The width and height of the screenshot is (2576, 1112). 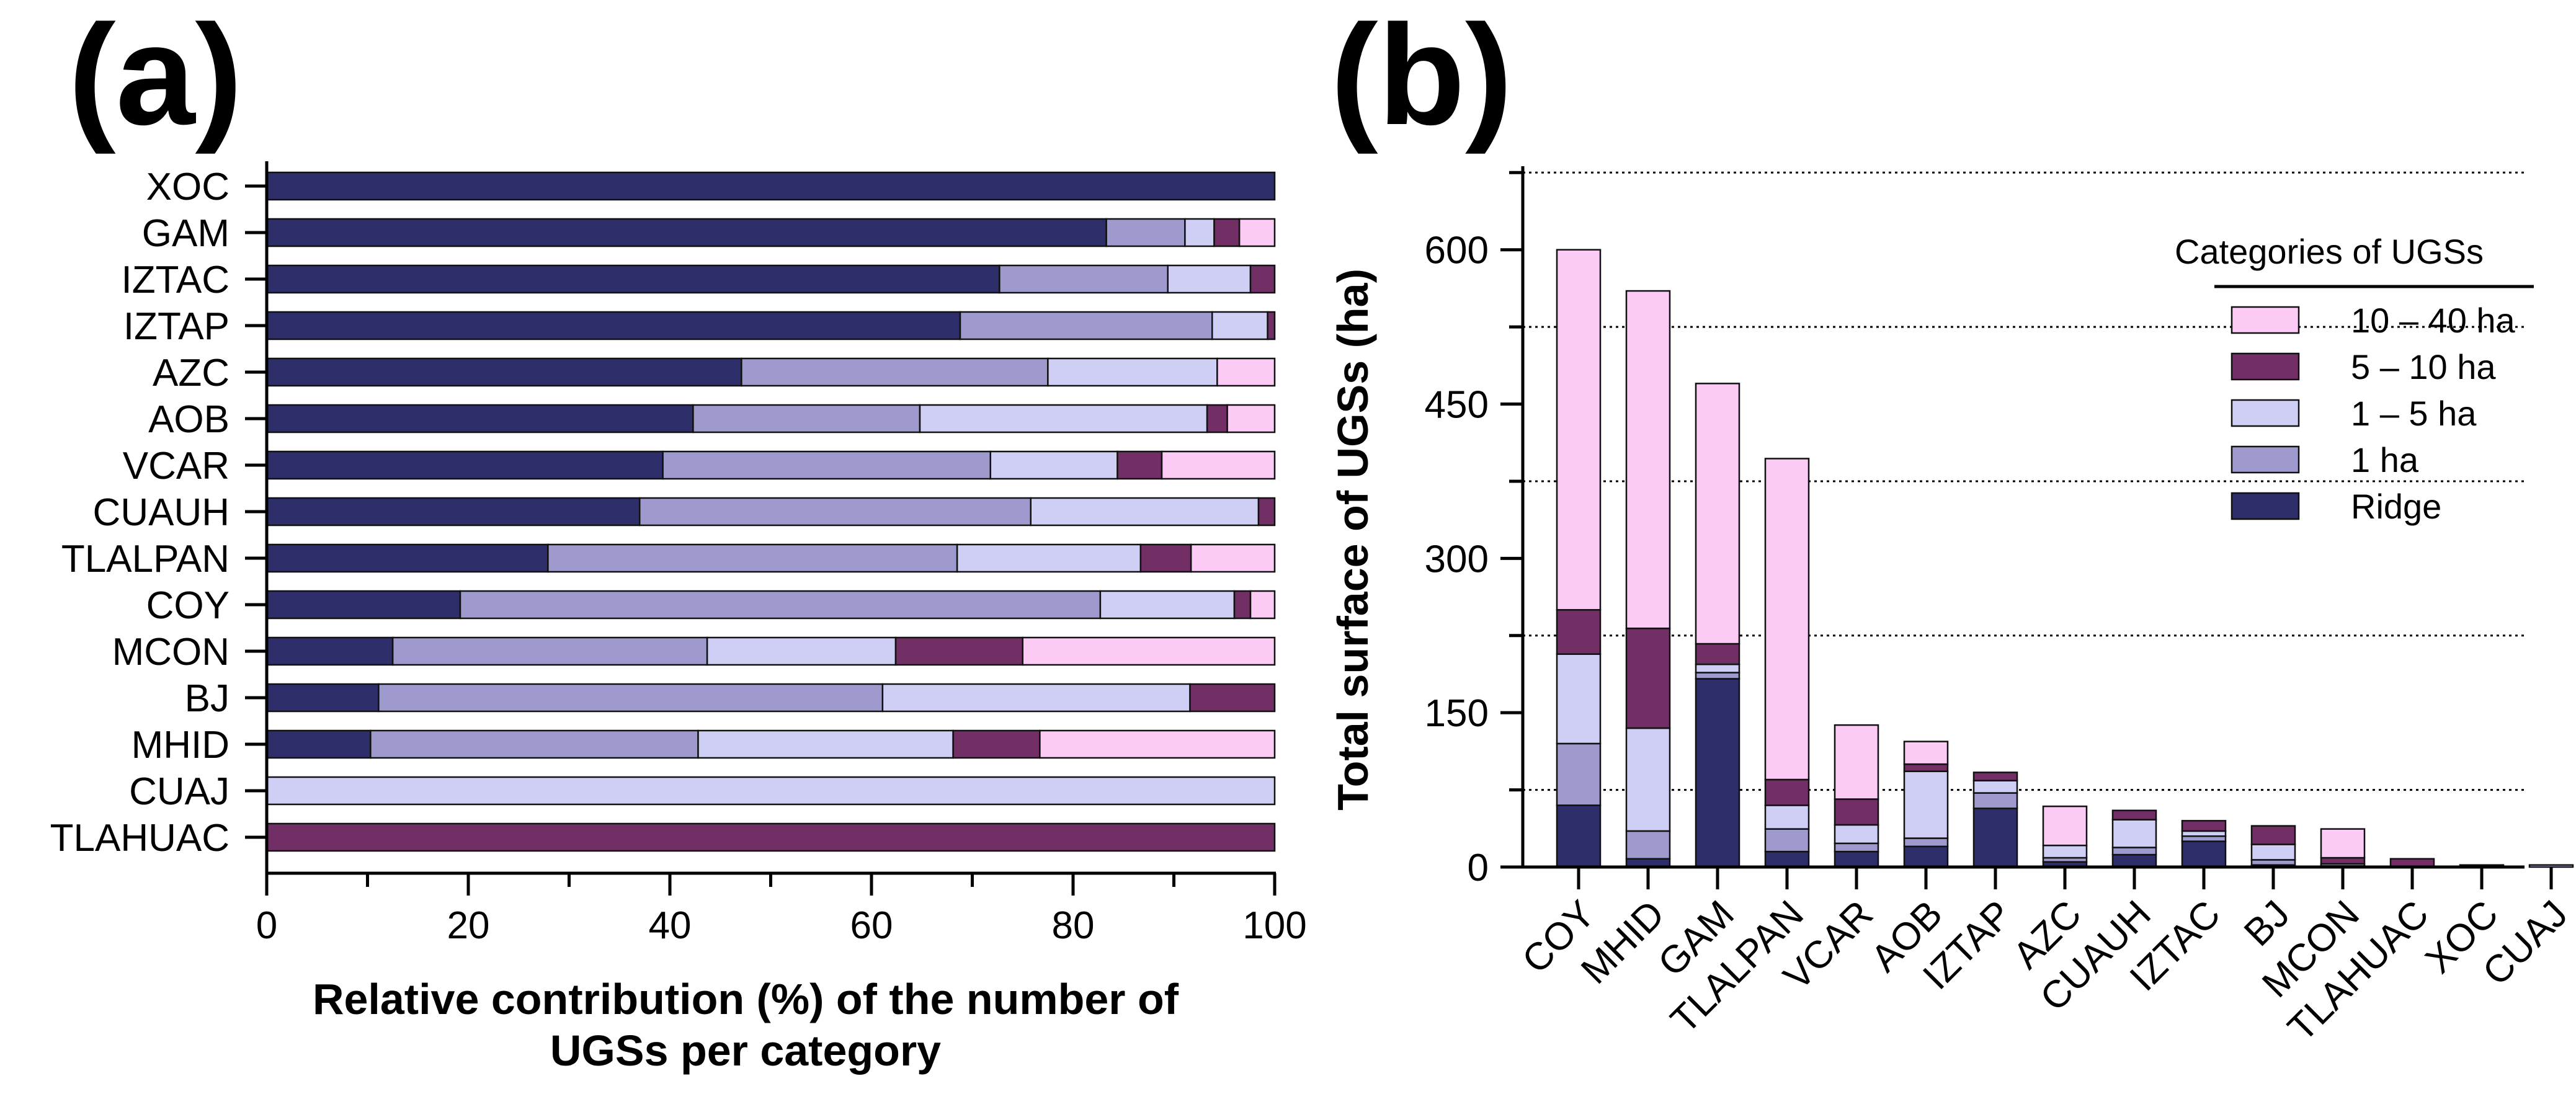 I want to click on bar-a-bj-1-5-ha, so click(x=1036, y=698).